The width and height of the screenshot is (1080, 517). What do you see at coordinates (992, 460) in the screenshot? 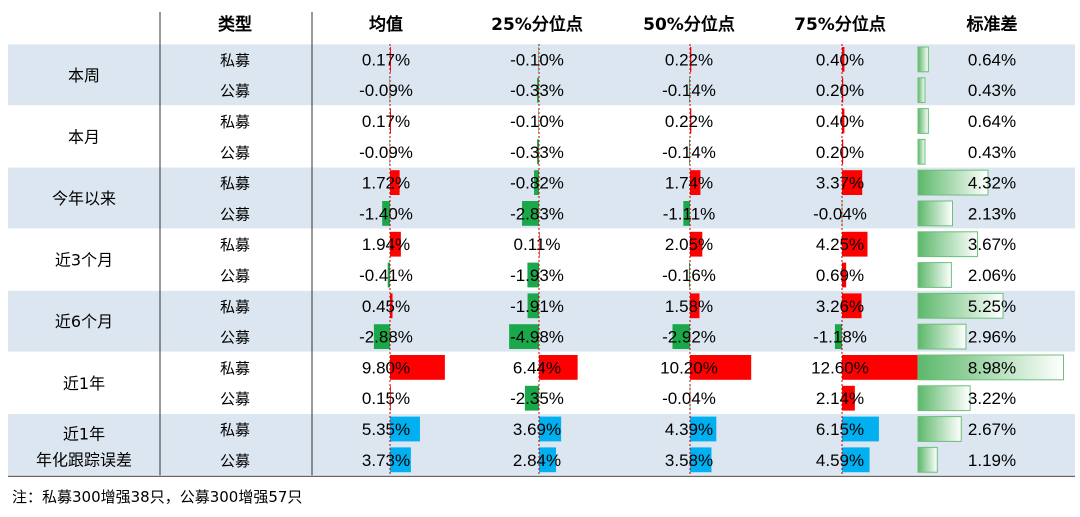
I see `value-label: 1.19%` at bounding box center [992, 460].